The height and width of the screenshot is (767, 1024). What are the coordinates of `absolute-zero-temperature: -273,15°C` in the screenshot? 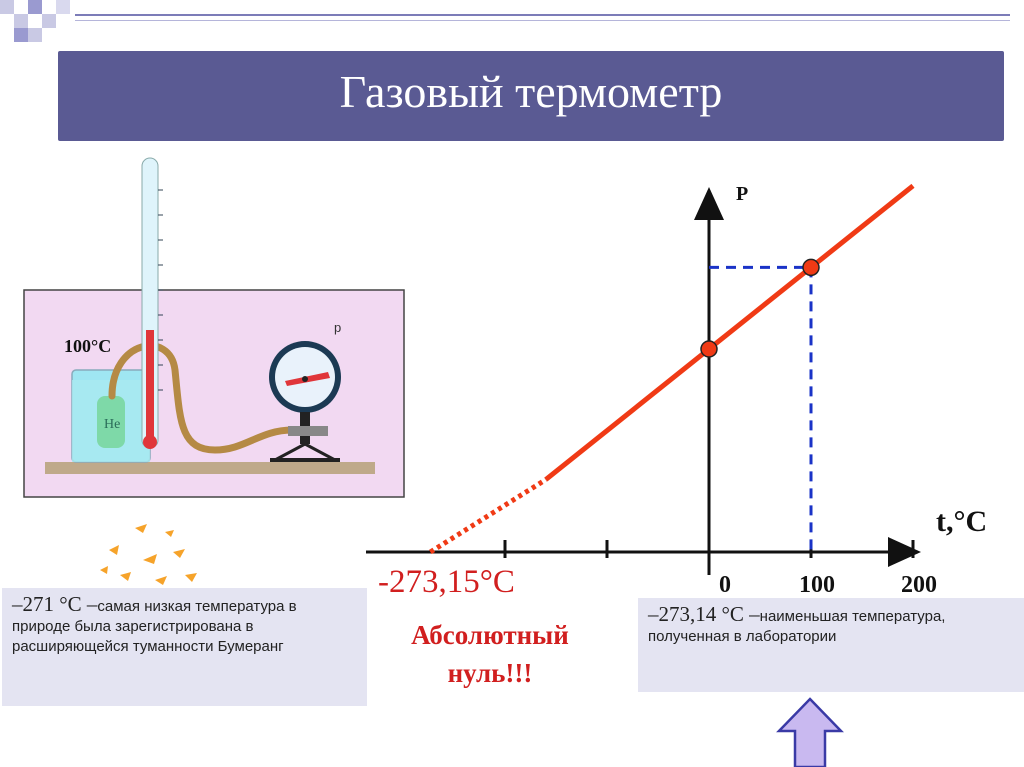 It's located at (446, 582).